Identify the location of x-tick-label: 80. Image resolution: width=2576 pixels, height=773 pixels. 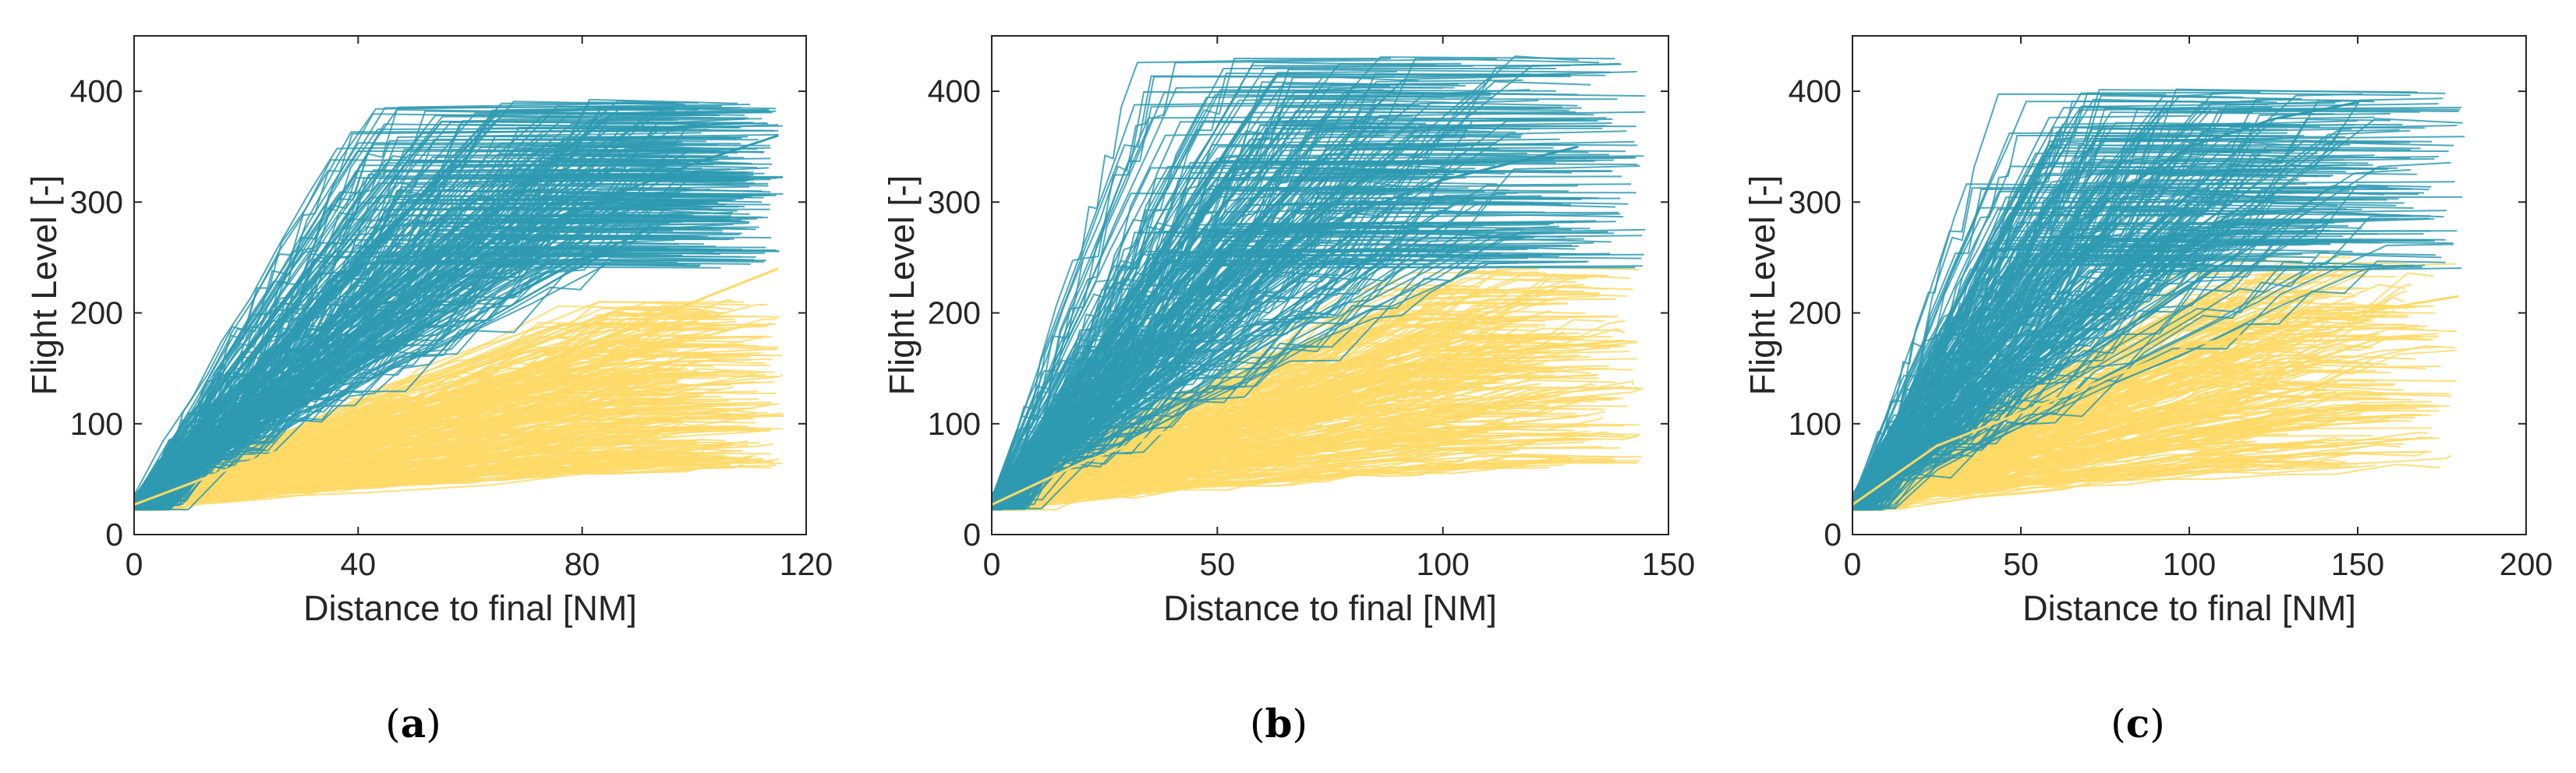
(582, 564).